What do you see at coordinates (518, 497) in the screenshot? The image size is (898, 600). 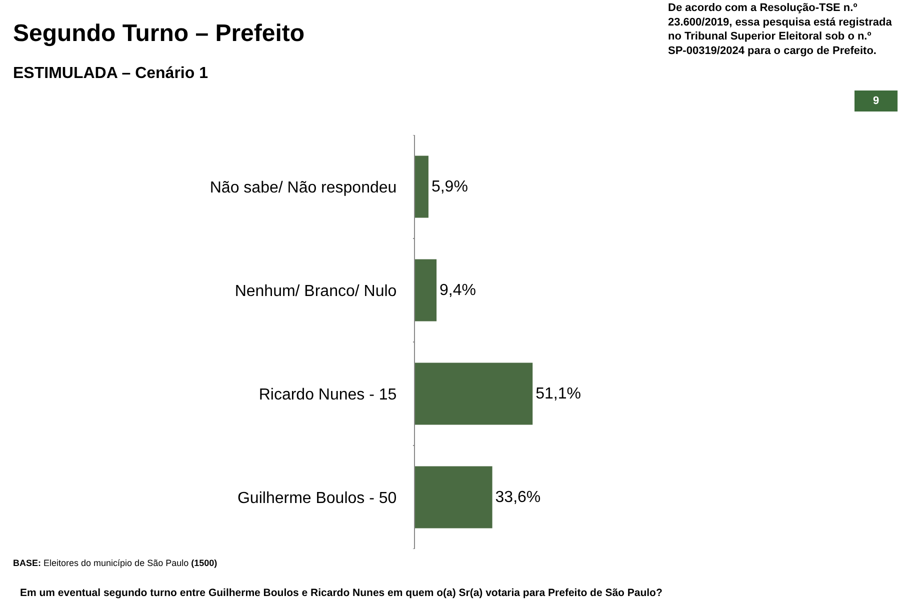 I see `data-label: 33,6%` at bounding box center [518, 497].